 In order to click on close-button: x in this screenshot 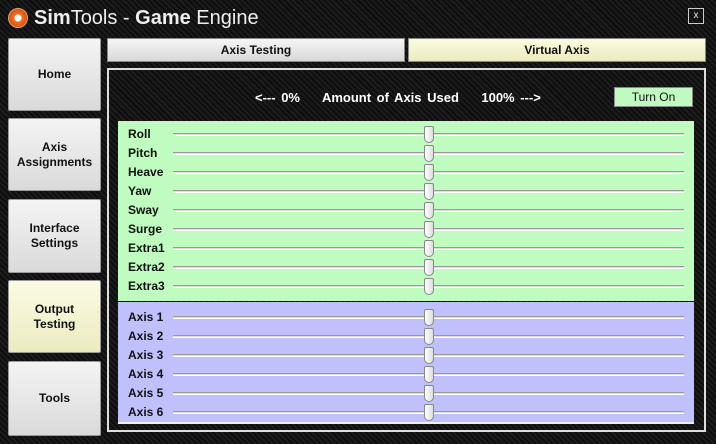, I will do `click(696, 16)`.